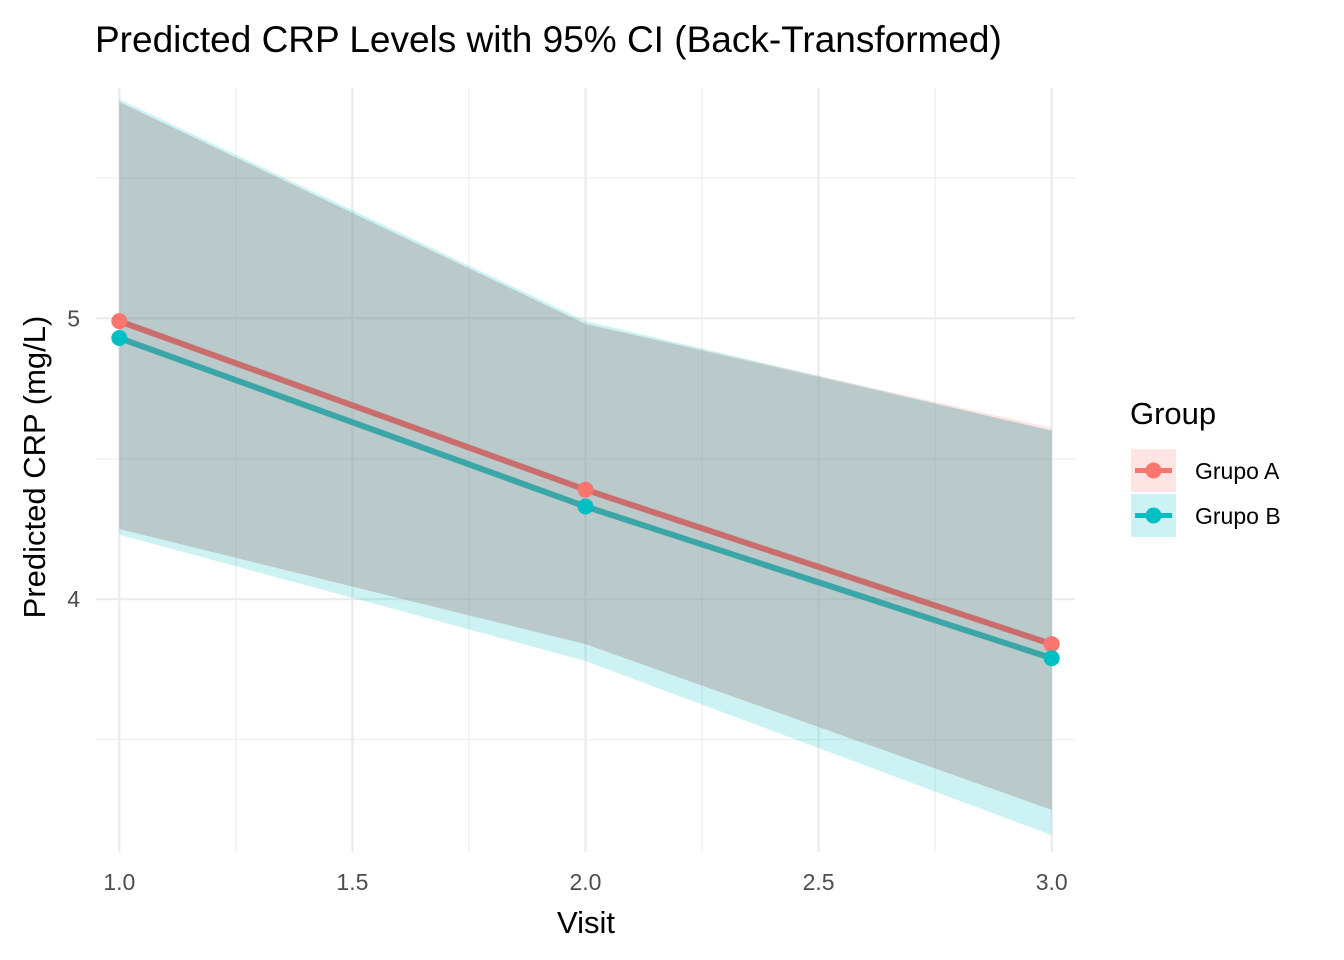  Describe the element at coordinates (586, 922) in the screenshot. I see `x-axis-title: Visit` at that location.